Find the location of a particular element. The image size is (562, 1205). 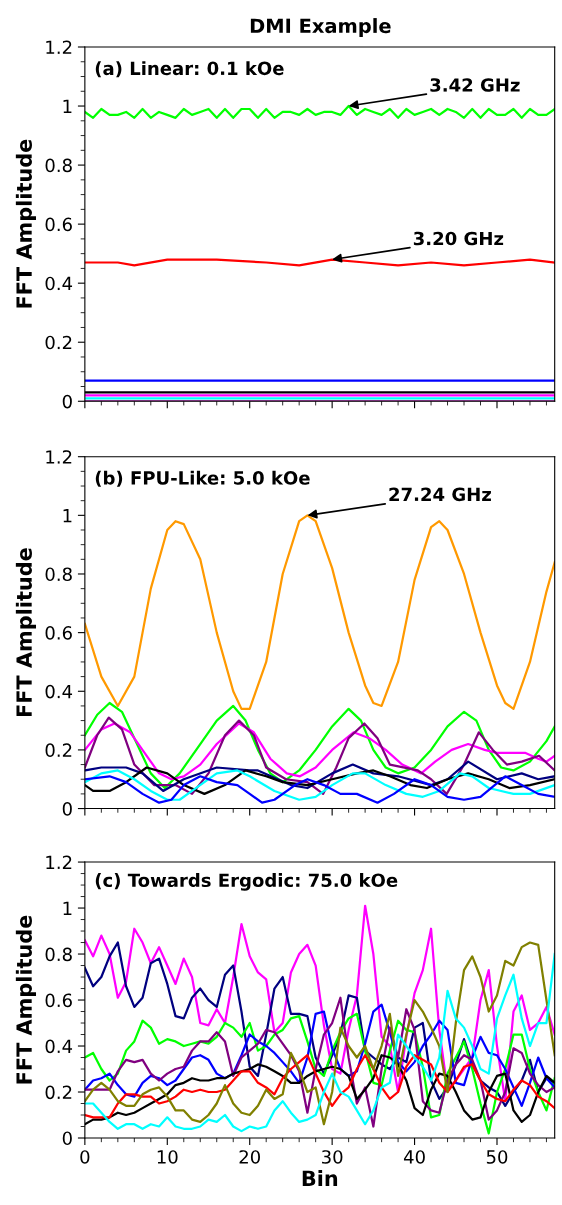

x-tick-label: 40 is located at coordinates (414, 1157).